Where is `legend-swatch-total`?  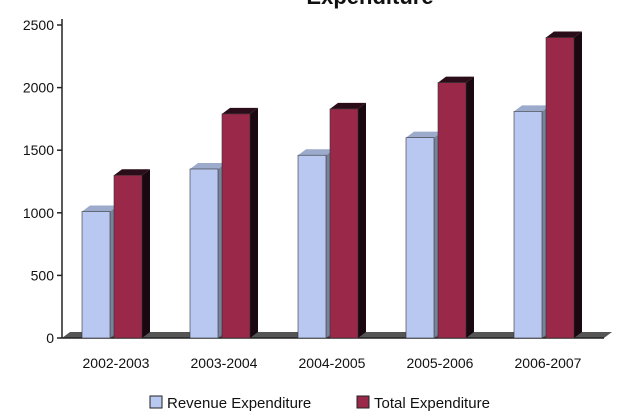
legend-swatch-total is located at coordinates (363, 402).